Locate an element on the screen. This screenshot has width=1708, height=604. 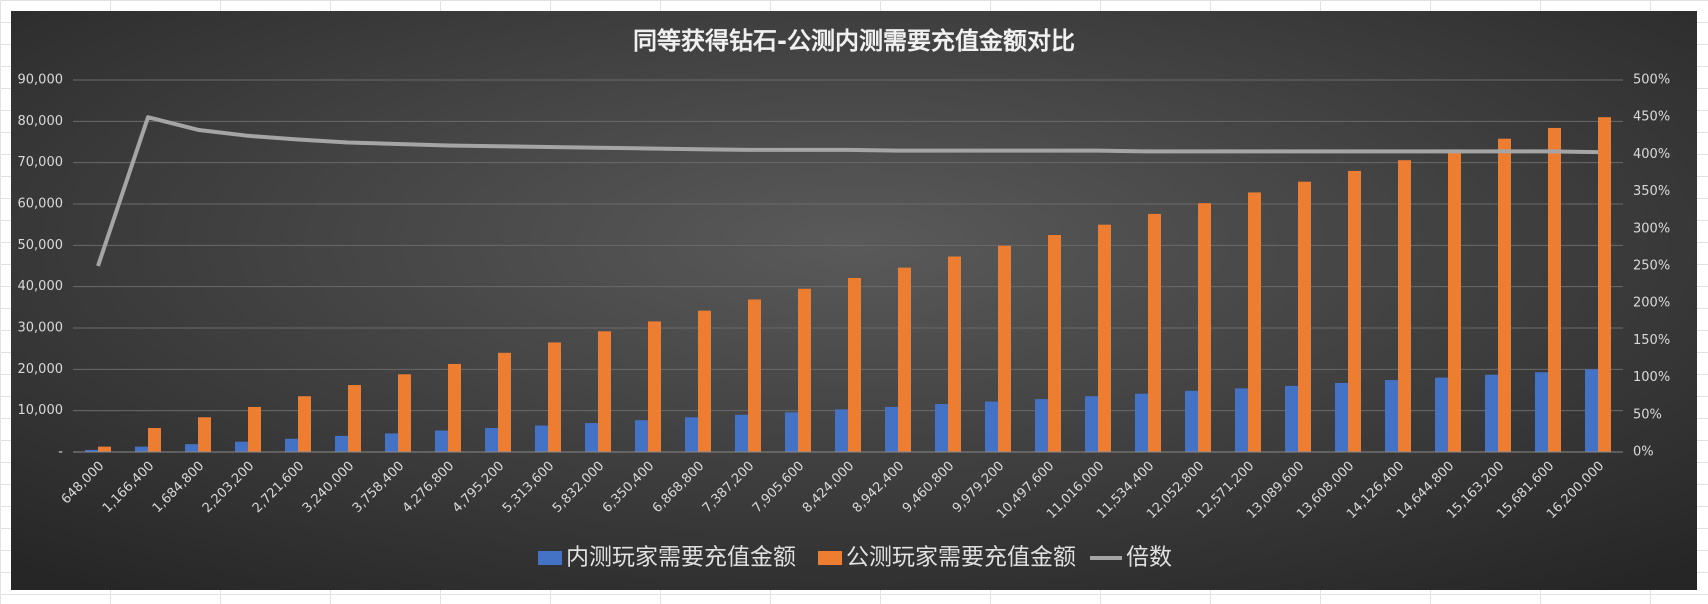
y2-tick-label: 250% is located at coordinates (1651, 266).